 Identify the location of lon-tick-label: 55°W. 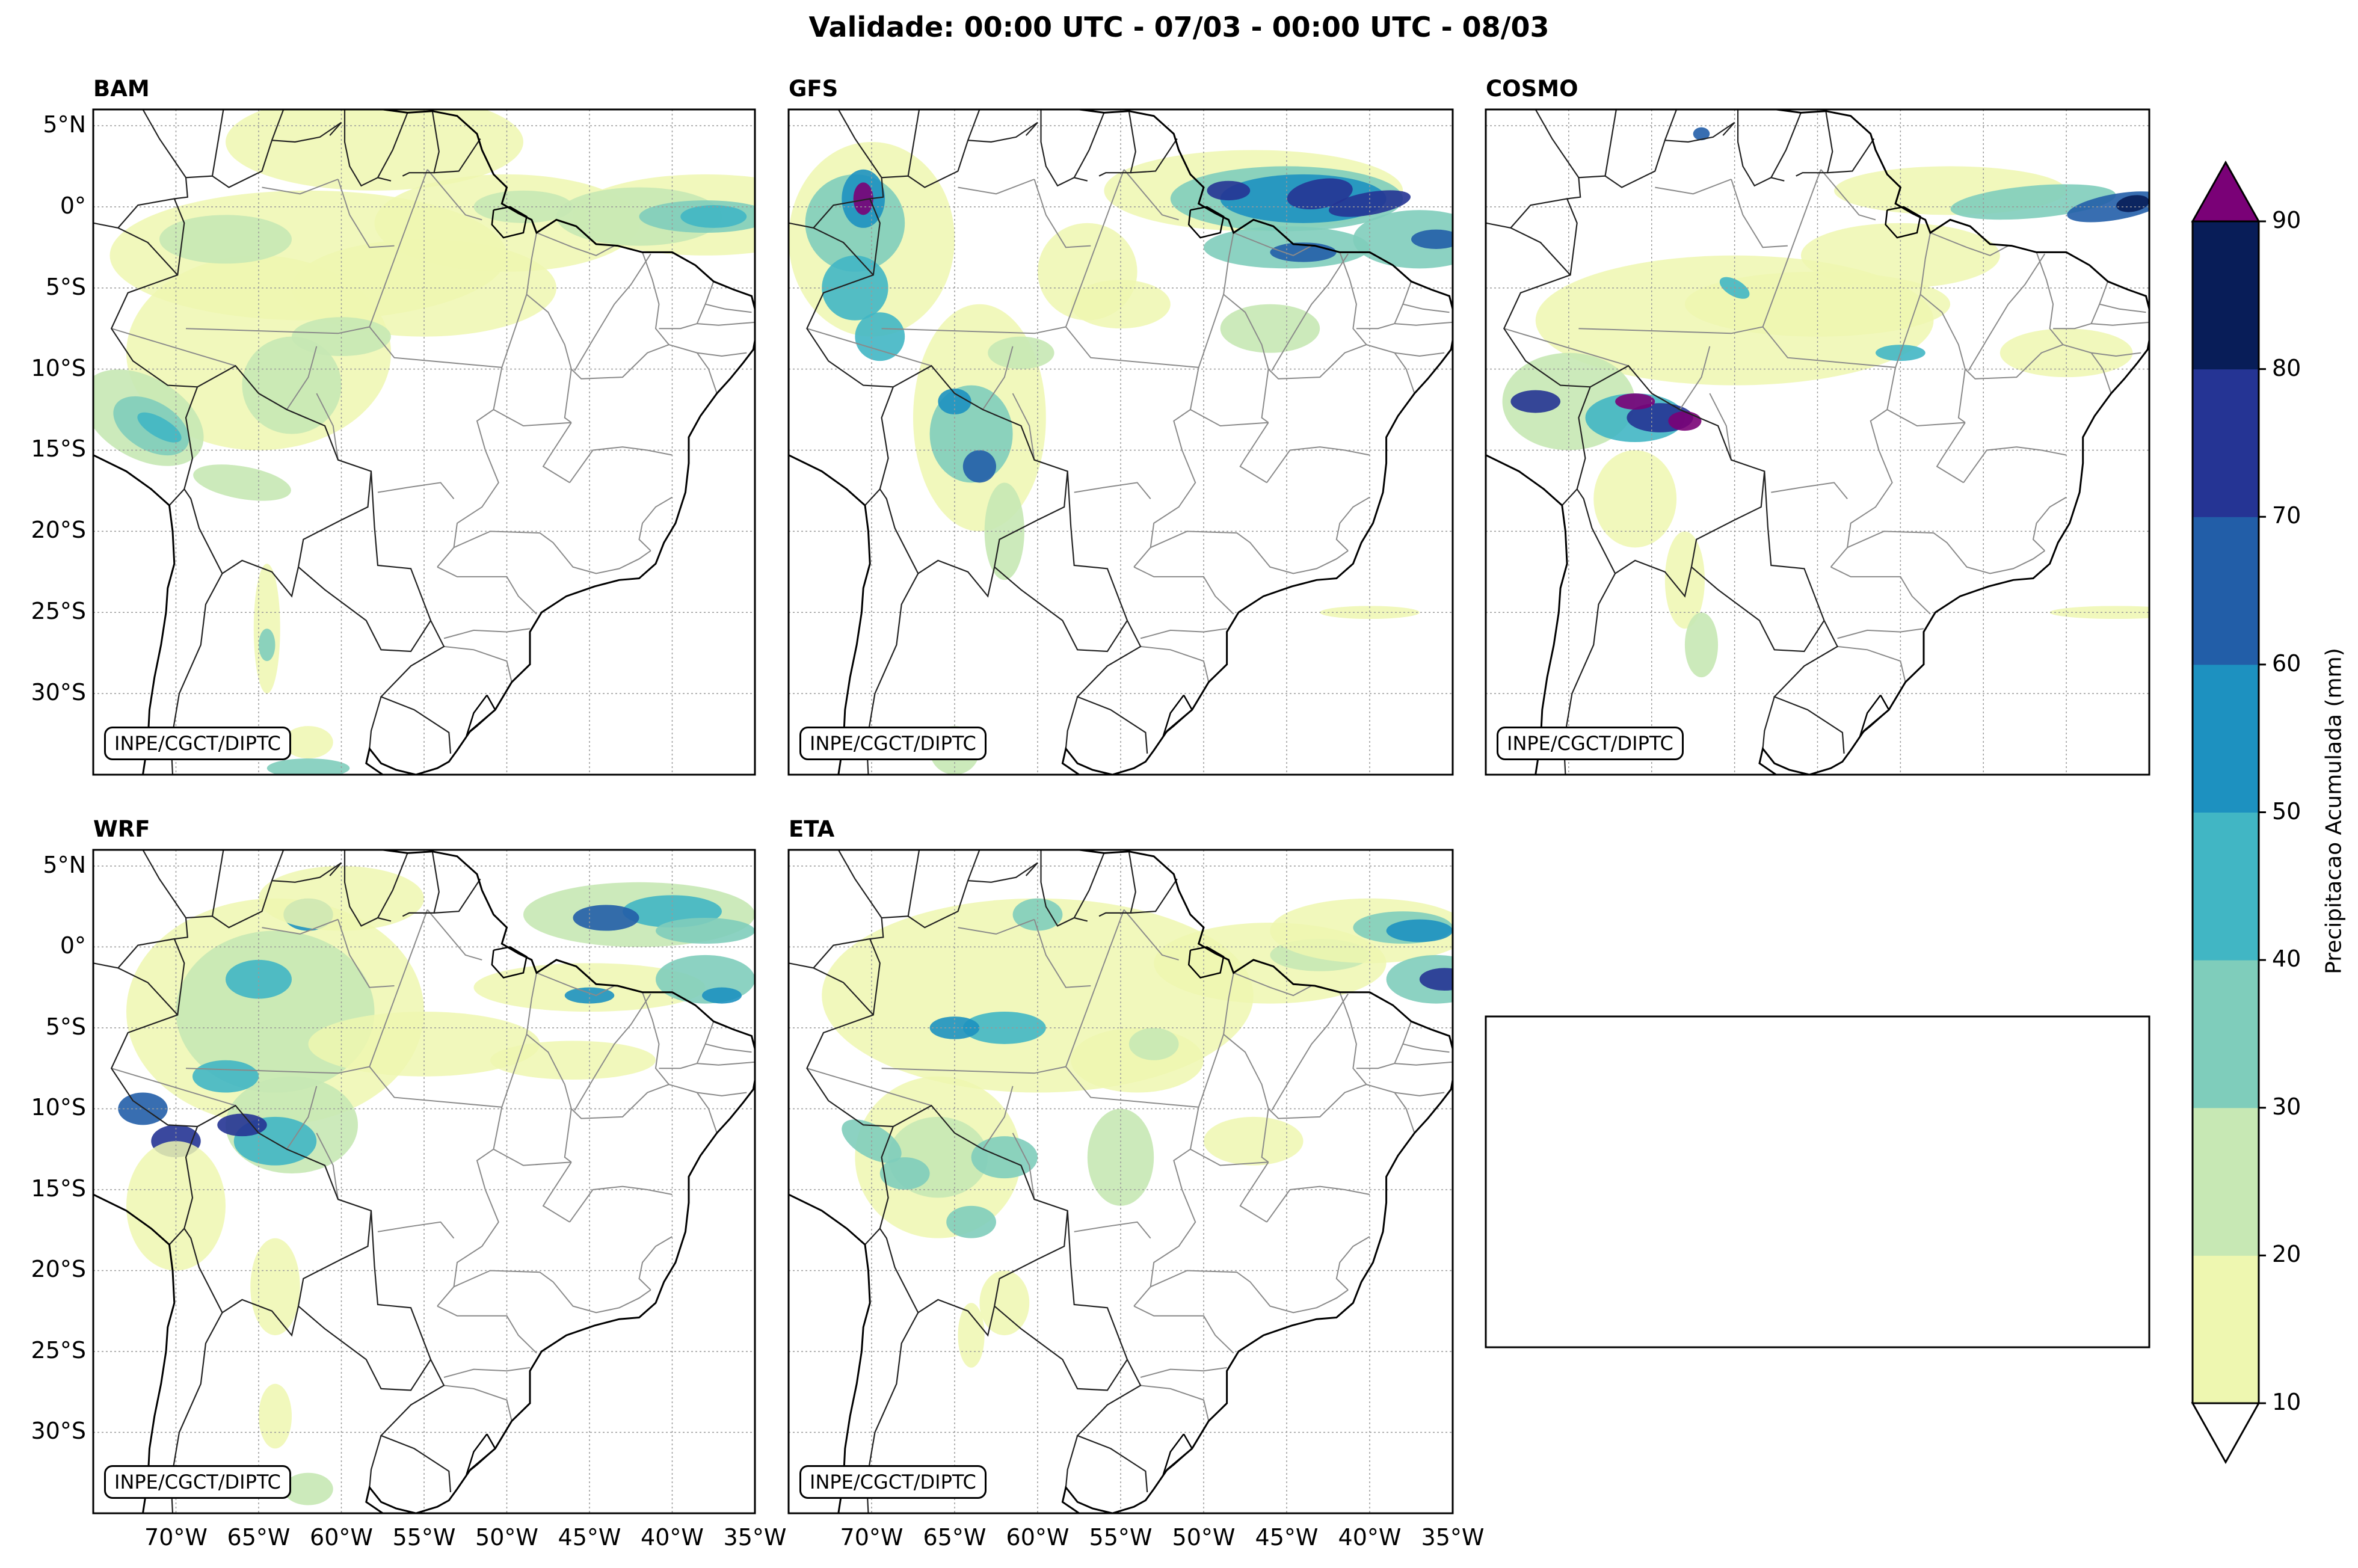
(424, 1537).